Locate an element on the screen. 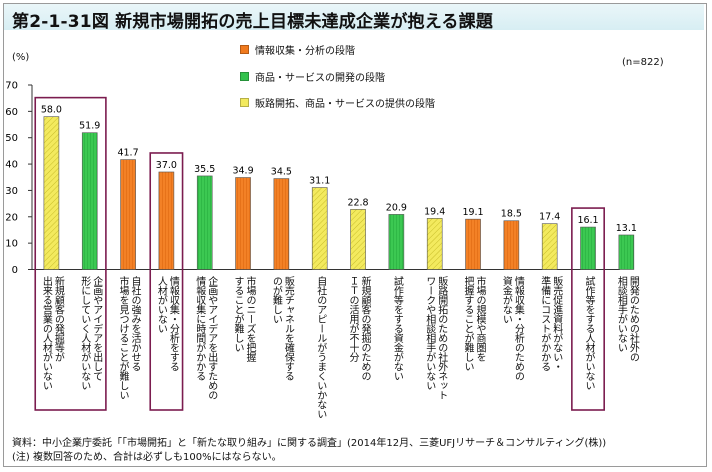 Image resolution: width=712 pixels, height=472 pixels. bar-value-label: 18.5 is located at coordinates (511, 214).